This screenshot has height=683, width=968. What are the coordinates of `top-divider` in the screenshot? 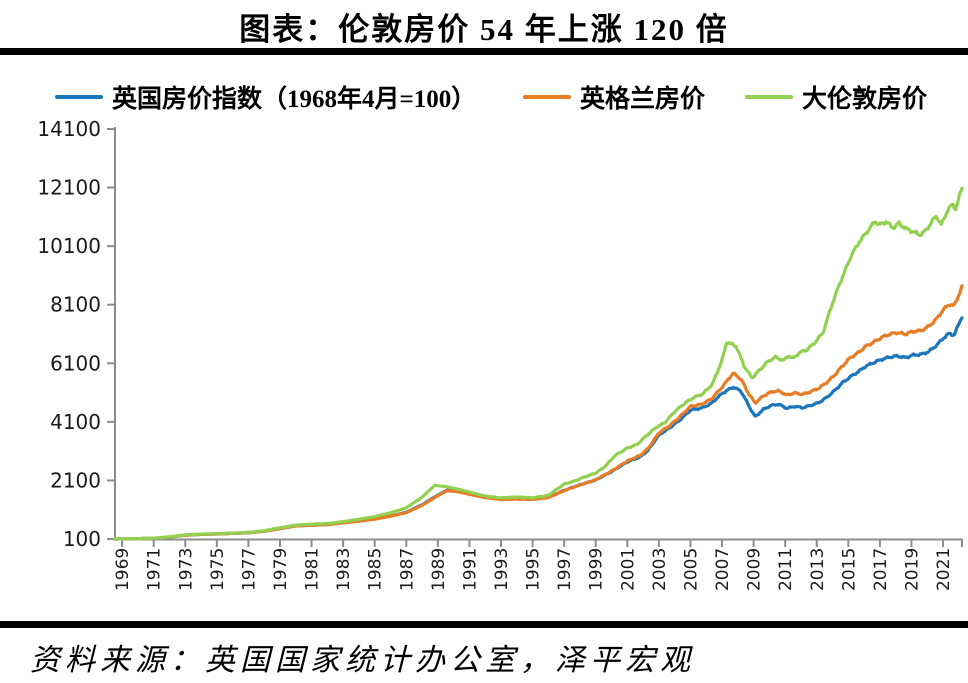 It's located at (484, 51).